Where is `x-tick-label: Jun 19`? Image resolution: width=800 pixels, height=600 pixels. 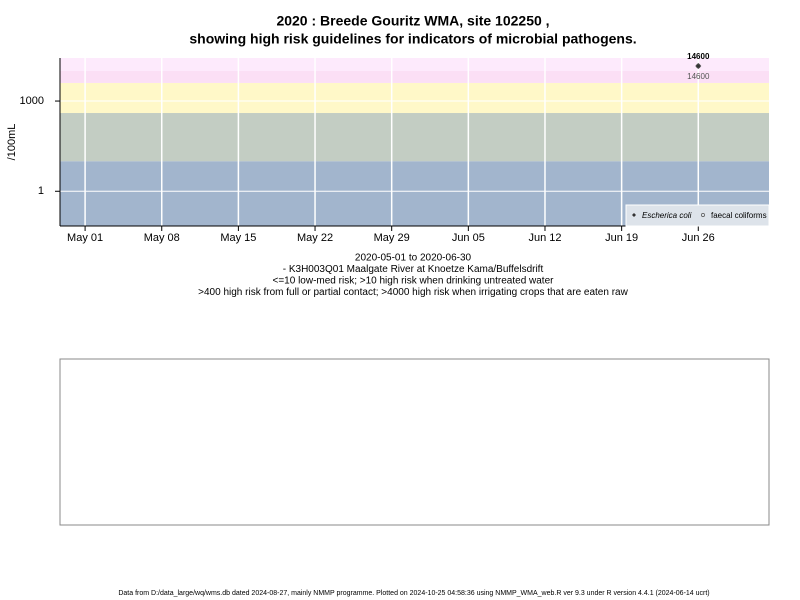 x-tick-label: Jun 19 is located at coordinates (621, 238).